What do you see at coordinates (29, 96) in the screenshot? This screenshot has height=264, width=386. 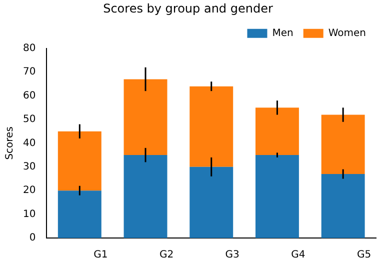 I see `y-tick-label: 60` at bounding box center [29, 96].